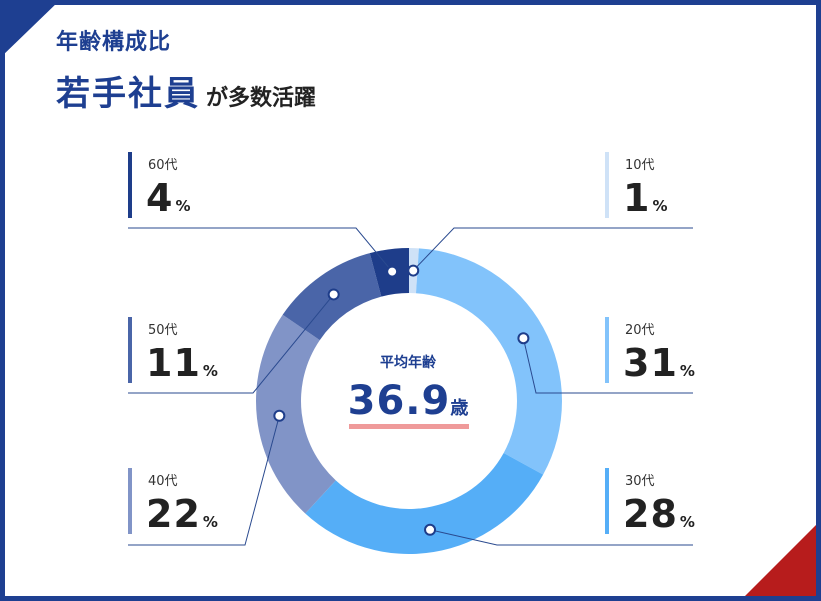  Describe the element at coordinates (650, 363) in the screenshot. I see `legend-value-number: 31` at that location.